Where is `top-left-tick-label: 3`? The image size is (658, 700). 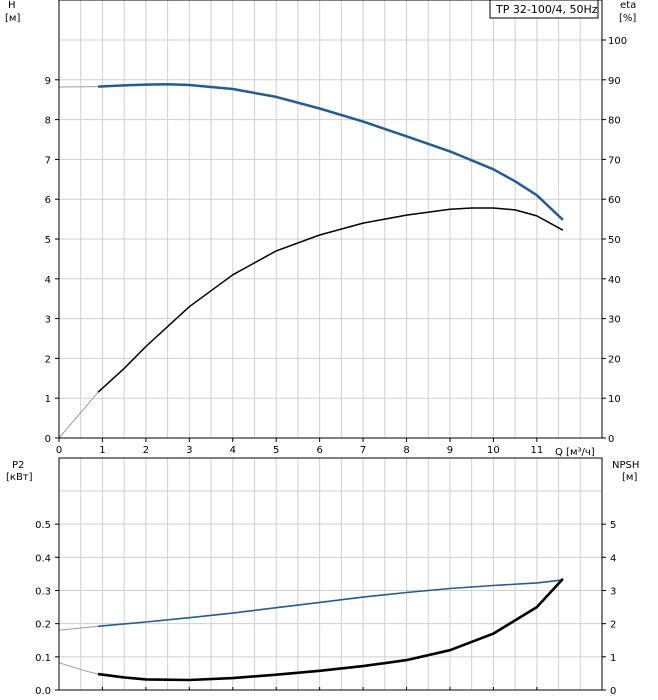
top-left-tick-label: 3 is located at coordinates (48, 320).